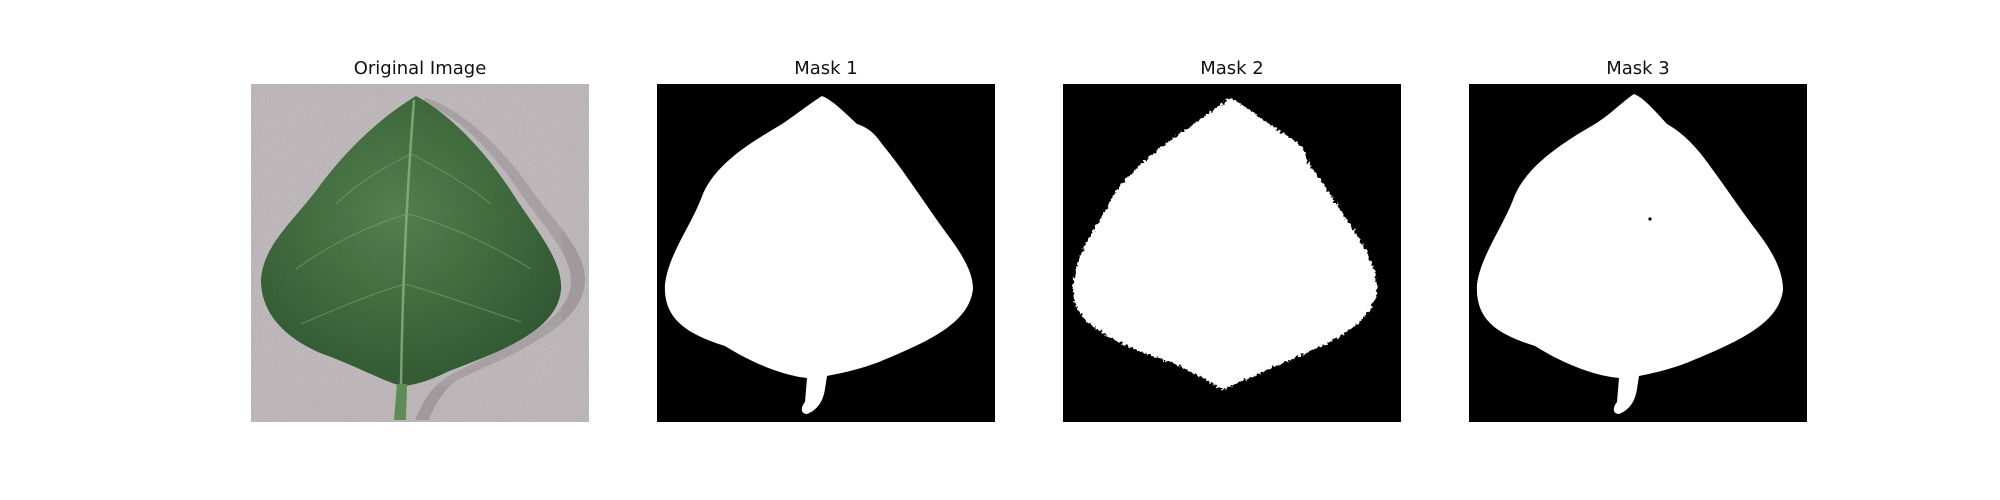  I want to click on leaf-midrib, so click(407, 242).